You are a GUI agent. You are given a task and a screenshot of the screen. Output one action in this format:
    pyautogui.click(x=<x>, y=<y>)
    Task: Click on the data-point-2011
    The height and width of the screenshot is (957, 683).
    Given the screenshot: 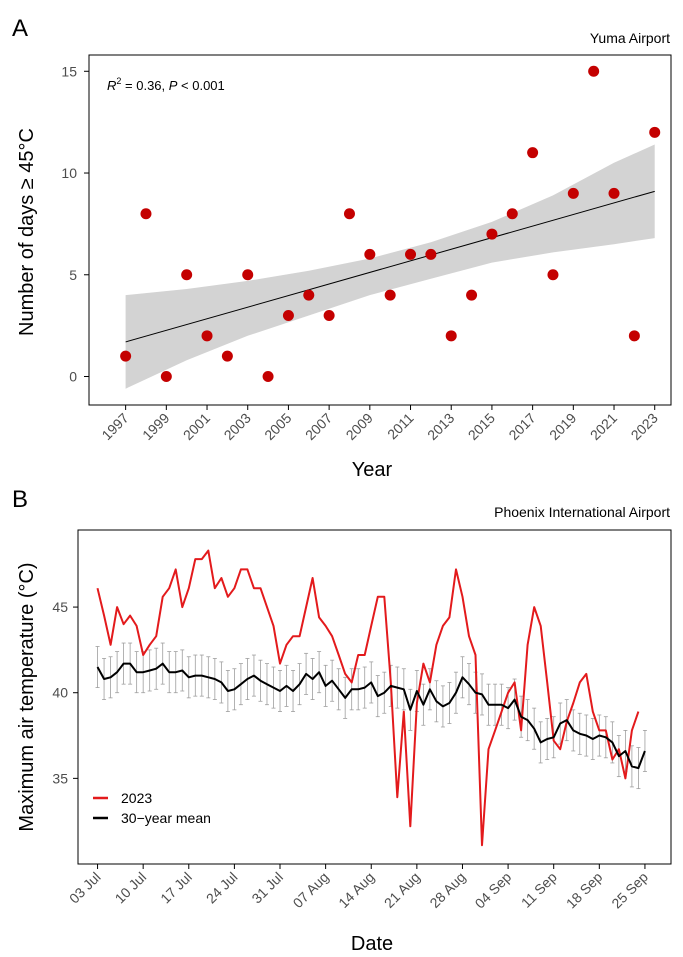 What is the action you would take?
    pyautogui.click(x=411, y=254)
    